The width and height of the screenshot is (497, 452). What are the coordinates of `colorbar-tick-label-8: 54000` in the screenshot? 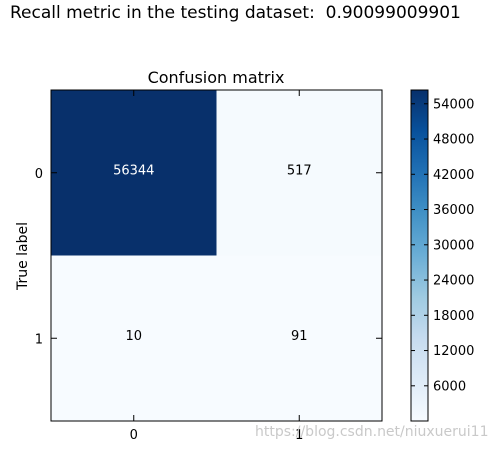 It's located at (453, 104).